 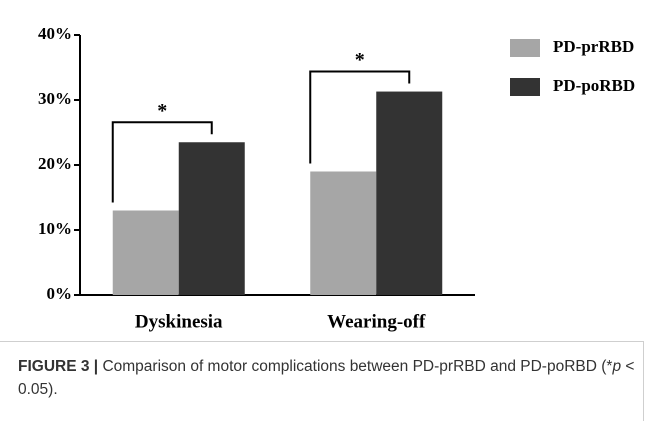 I want to click on y-tick-label: 30%, so click(x=55, y=98).